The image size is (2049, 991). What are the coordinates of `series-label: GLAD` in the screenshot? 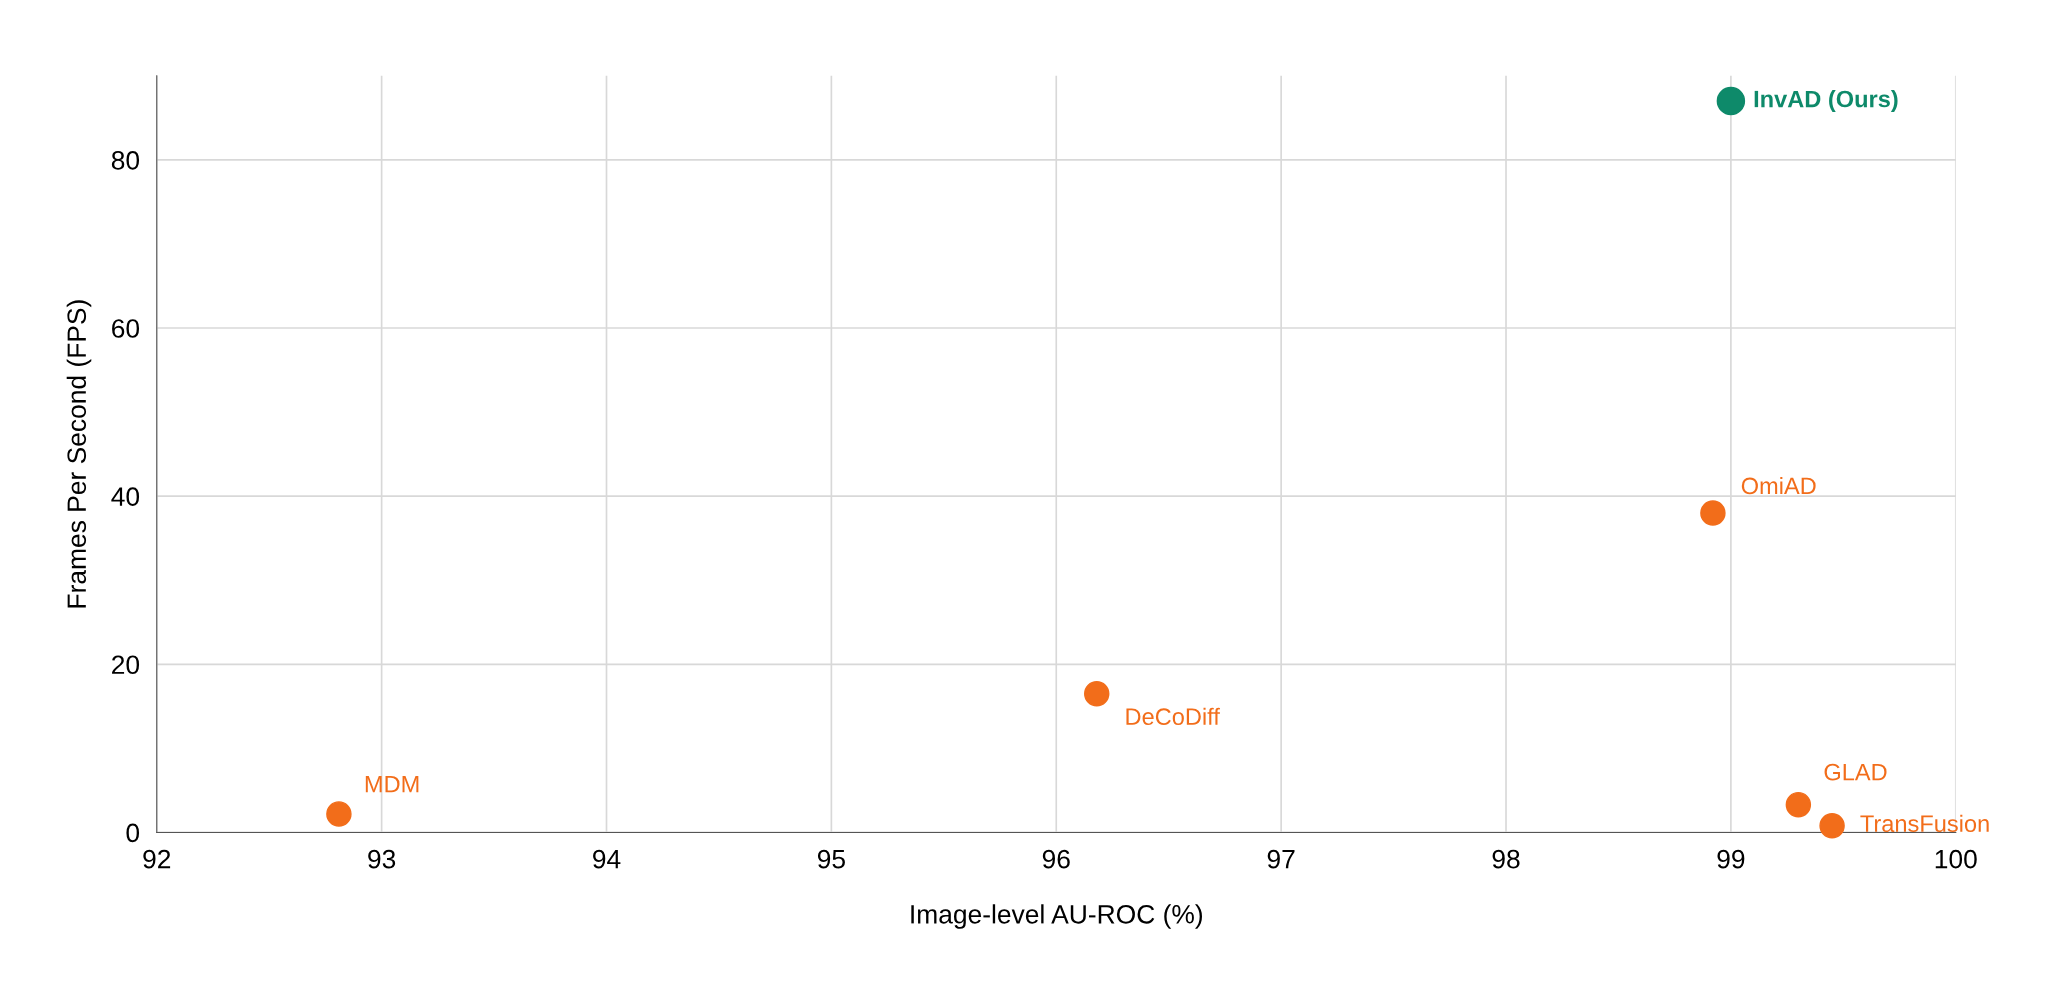 It's located at (1855, 772).